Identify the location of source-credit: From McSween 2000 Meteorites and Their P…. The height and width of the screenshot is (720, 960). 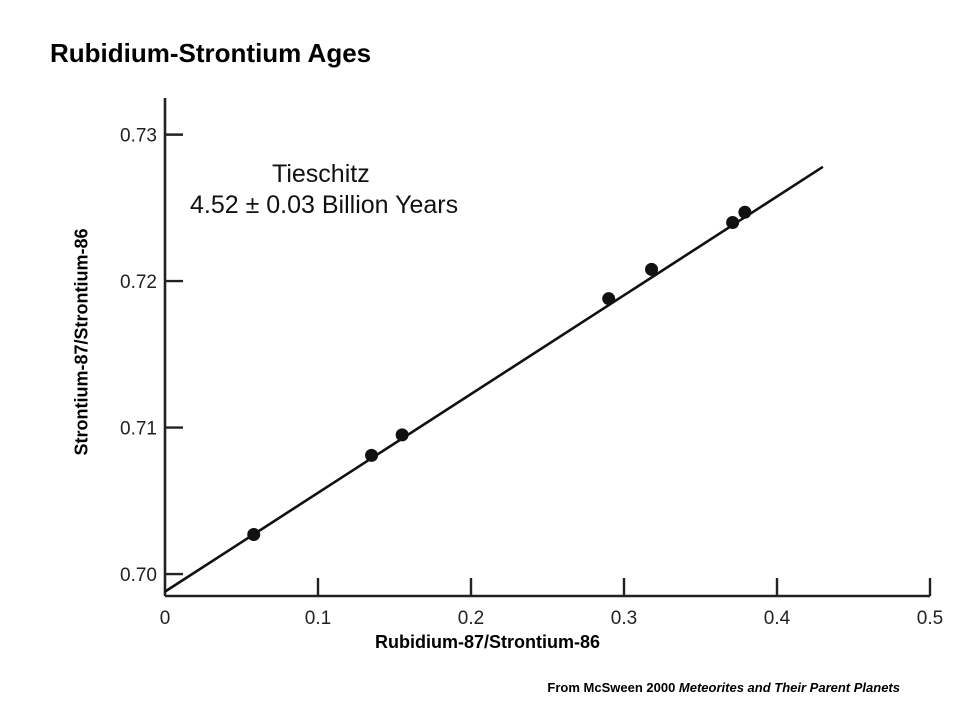
(723, 687).